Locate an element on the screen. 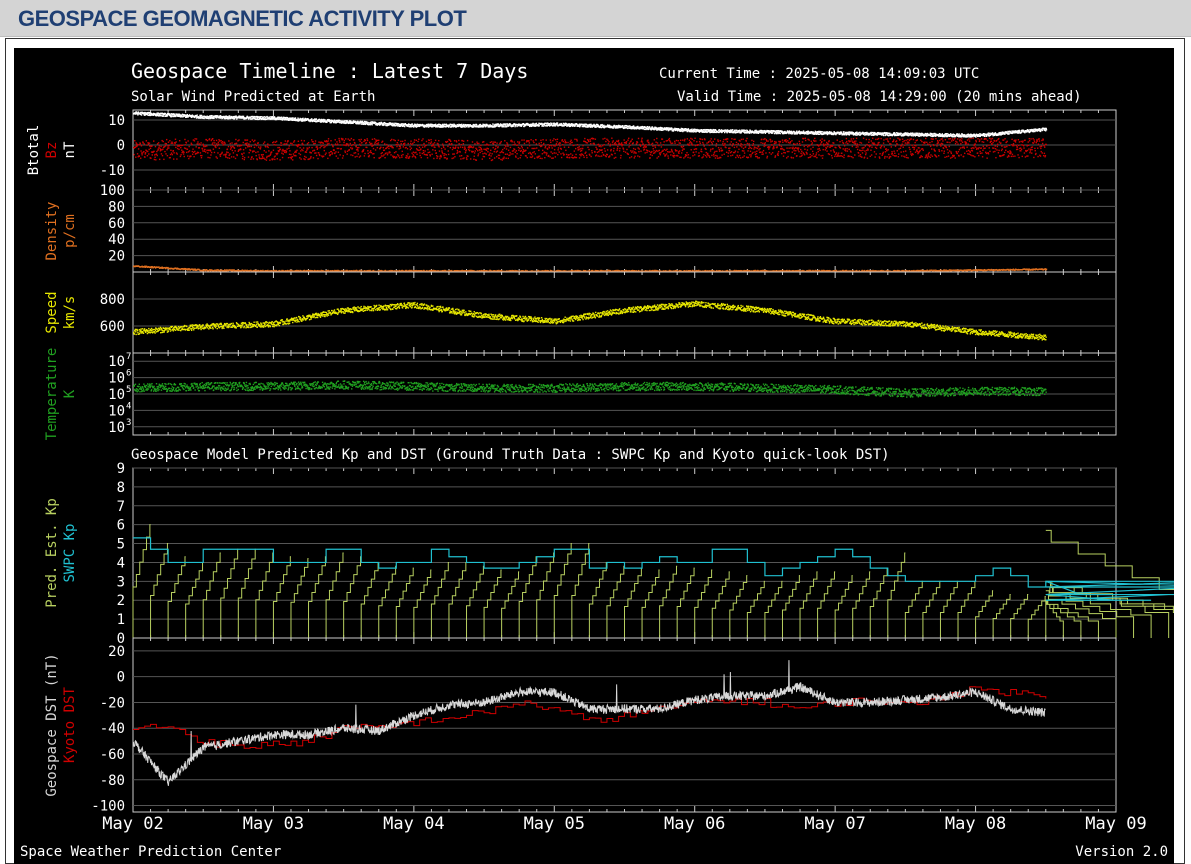  y-tick-label: -10 is located at coordinates (112, 171).